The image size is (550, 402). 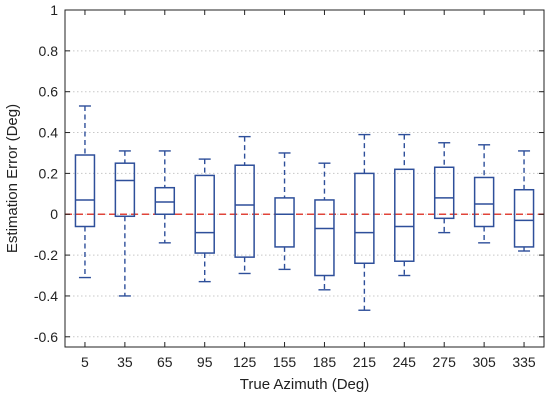 I want to click on y-tick-label: -0.2, so click(x=46, y=255).